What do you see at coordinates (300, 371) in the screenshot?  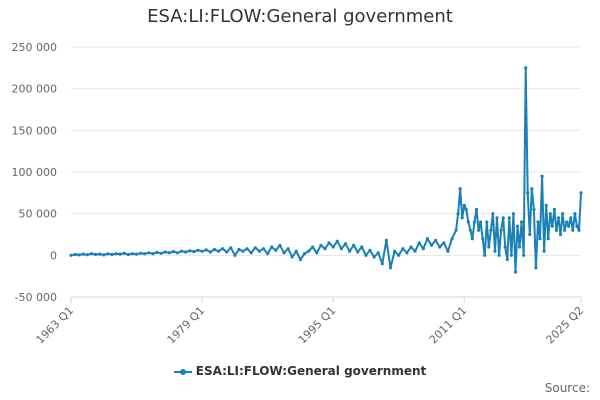 I see `legend: ESA:LI:FLOW:General government` at bounding box center [300, 371].